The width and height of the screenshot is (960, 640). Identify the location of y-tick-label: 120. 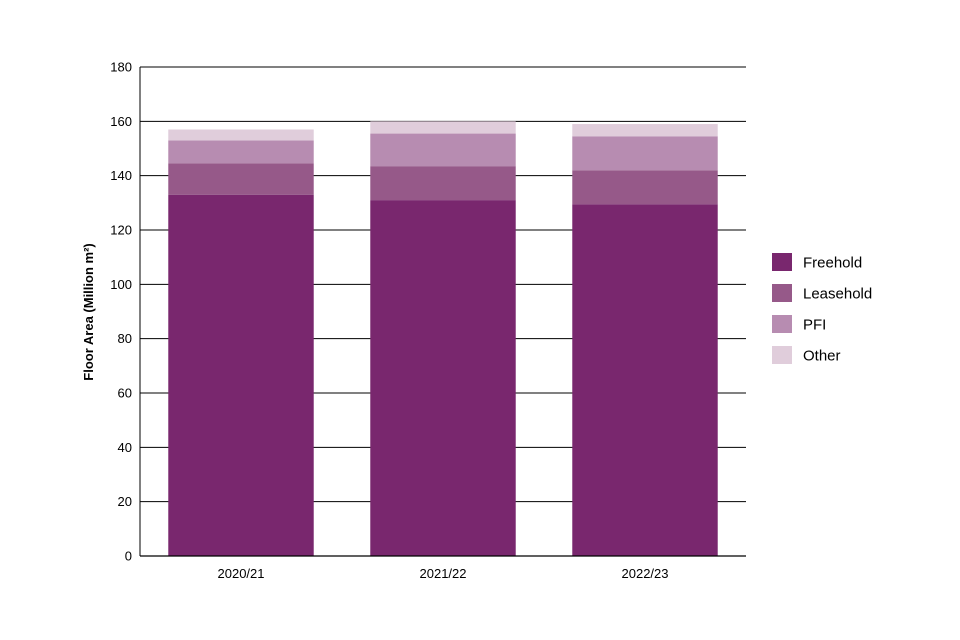
(121, 230).